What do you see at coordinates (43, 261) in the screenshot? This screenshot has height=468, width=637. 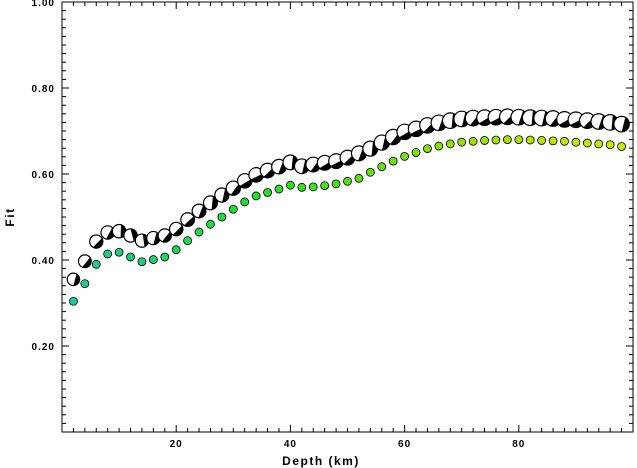 I see `y-tick-label: 0.40` at bounding box center [43, 261].